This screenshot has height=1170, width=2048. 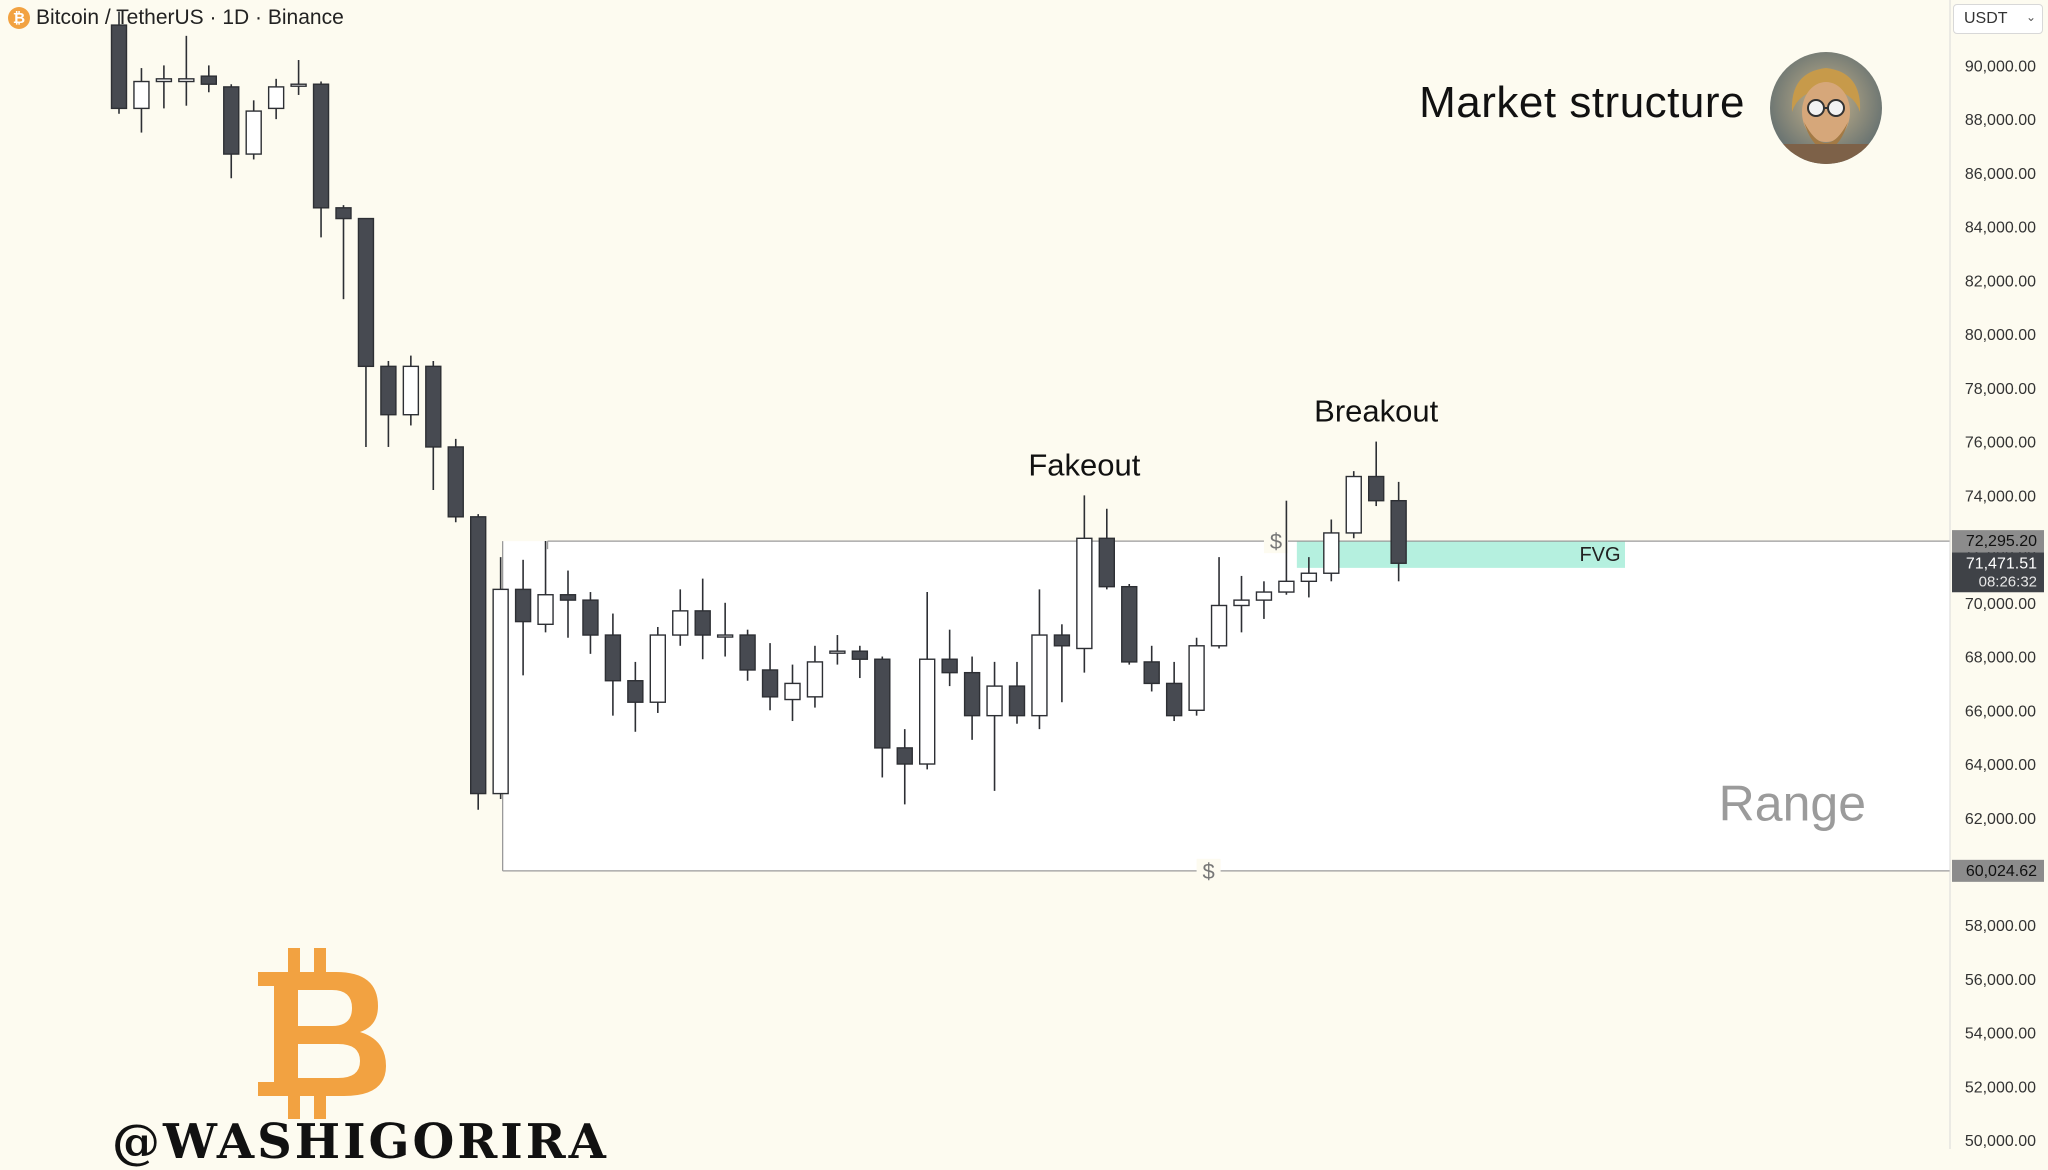 What do you see at coordinates (1826, 108) in the screenshot?
I see `author-avatar` at bounding box center [1826, 108].